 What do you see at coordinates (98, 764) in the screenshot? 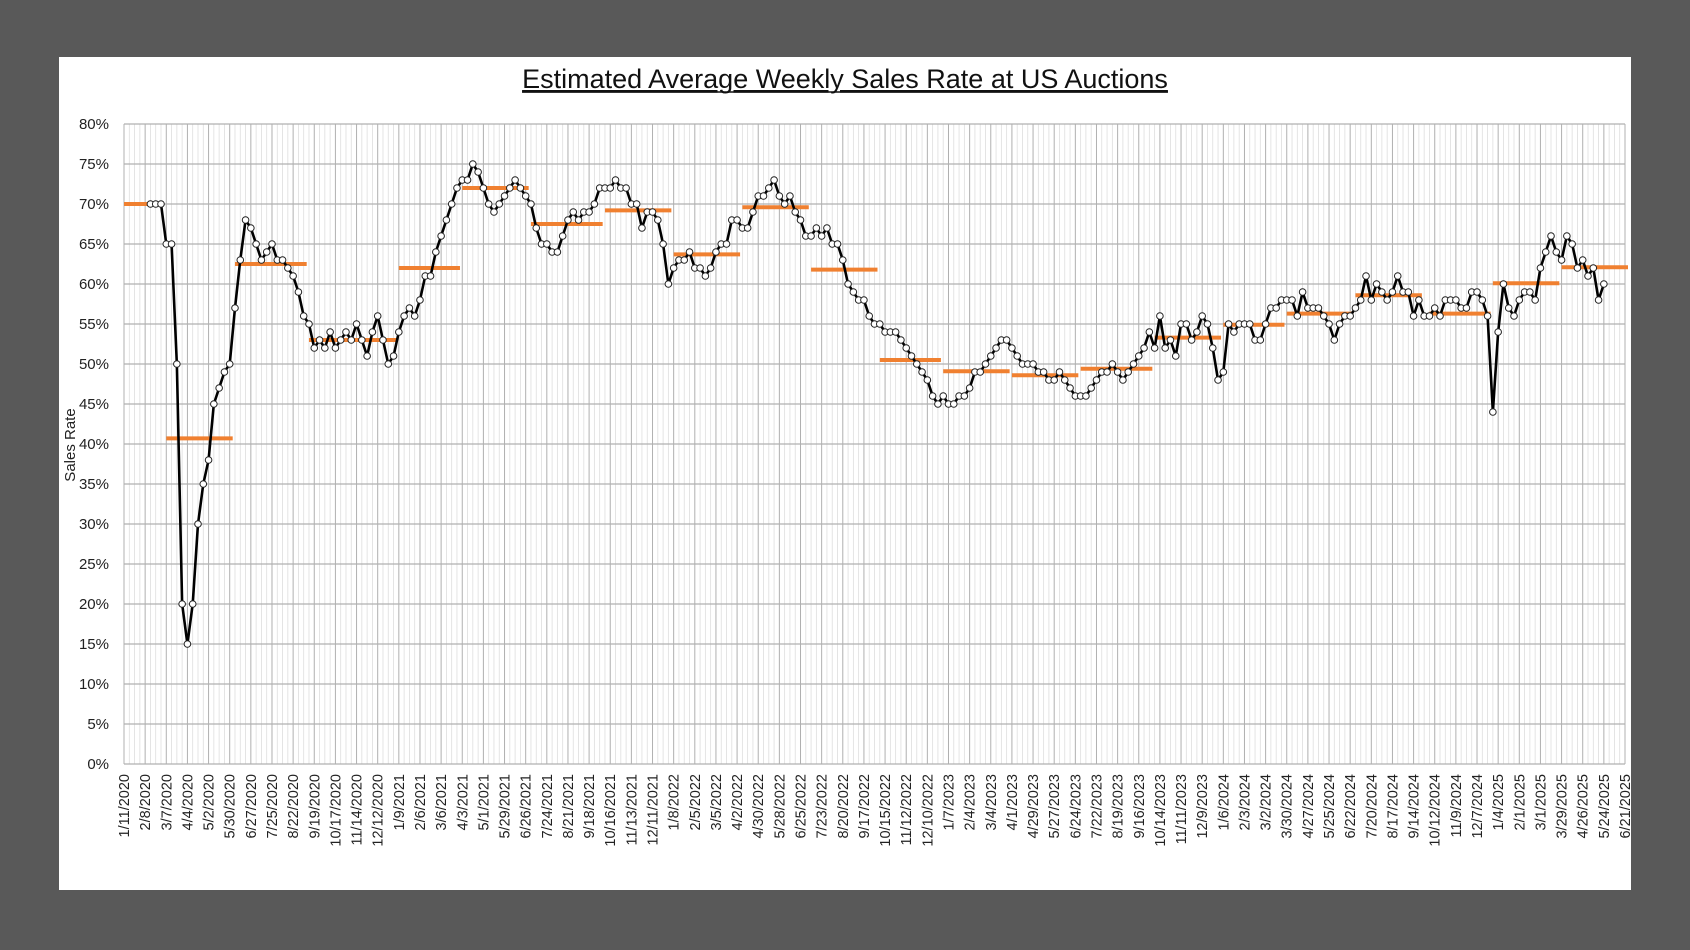
I see `y-tick-label: 0%` at bounding box center [98, 764].